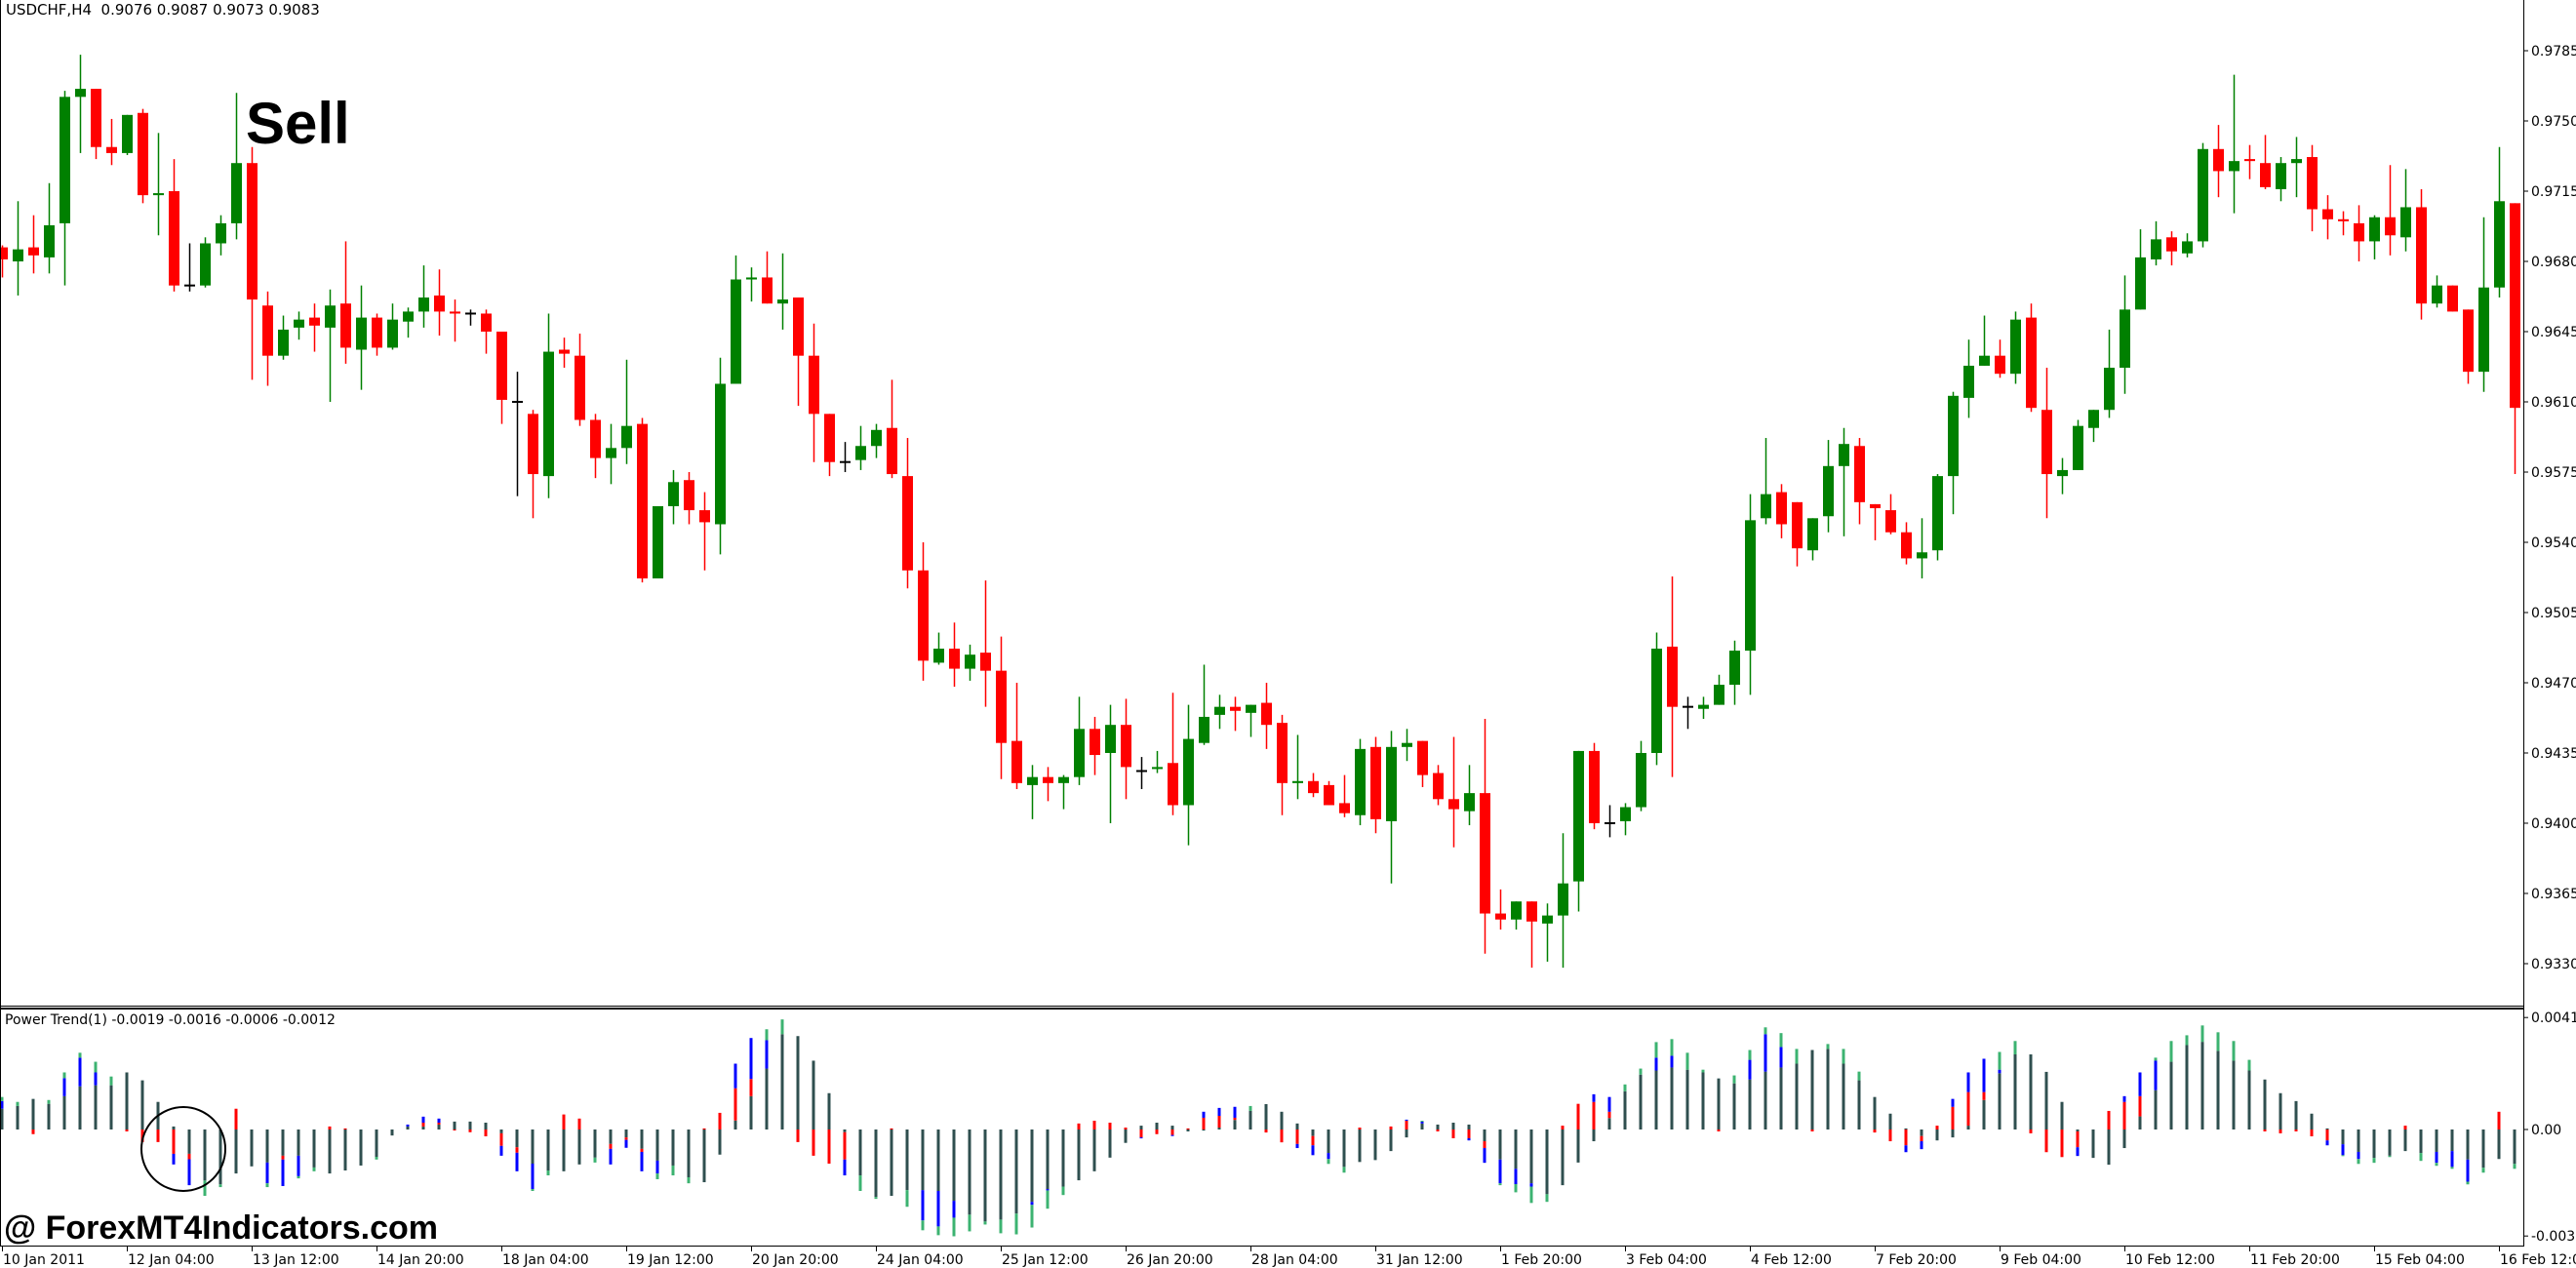 The image size is (2576, 1268). What do you see at coordinates (920, 1260) in the screenshot?
I see `time-tick-label: 24 Jan 04:00` at bounding box center [920, 1260].